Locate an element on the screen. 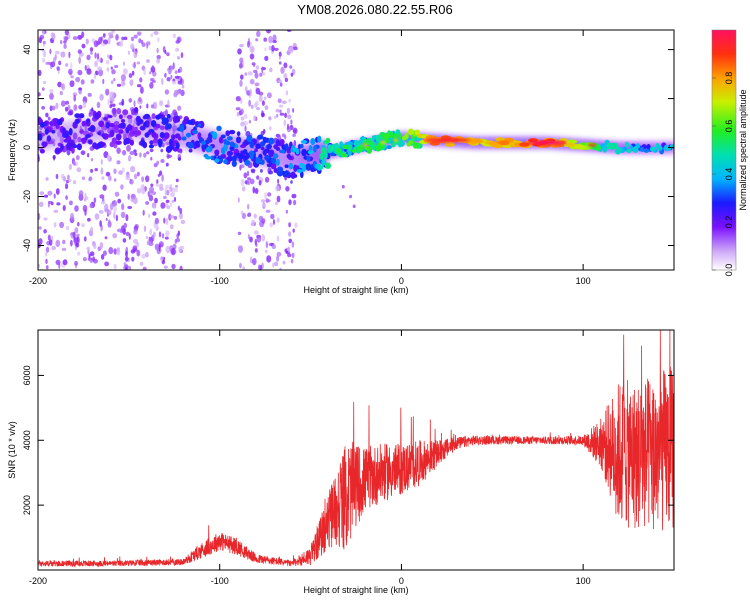  snr-y-axis-label: SNR (10 * v/v) is located at coordinates (12, 450).